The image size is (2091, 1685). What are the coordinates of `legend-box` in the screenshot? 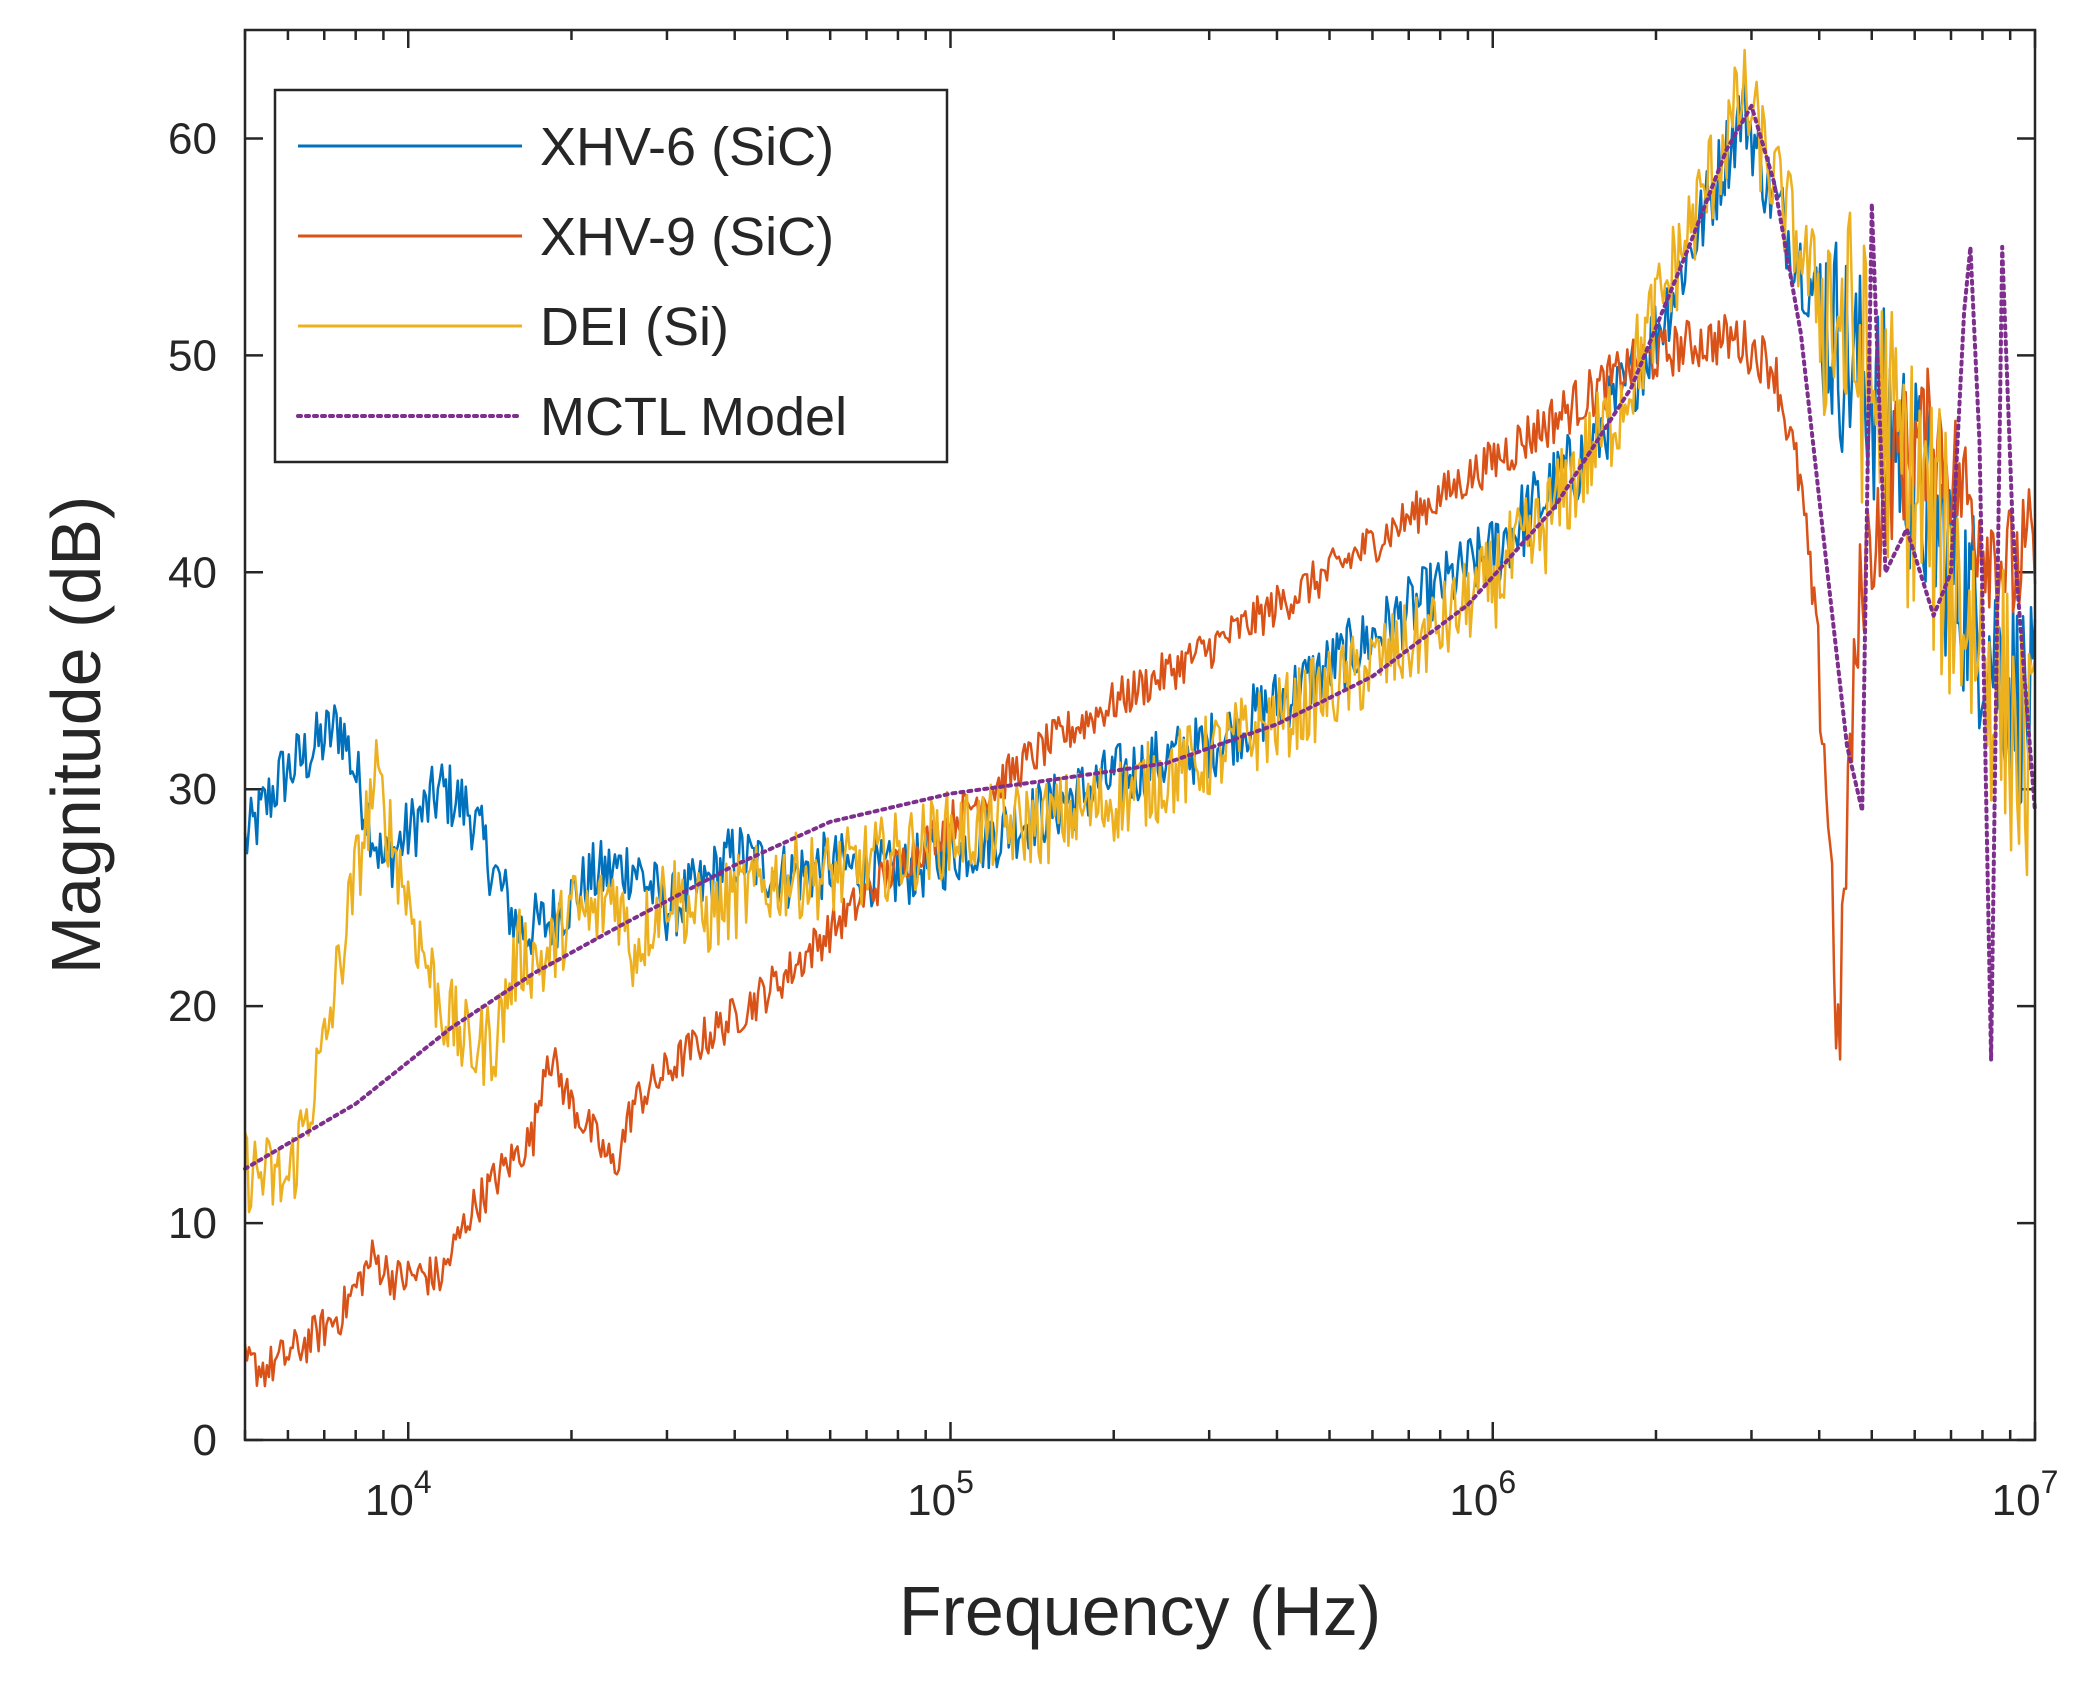 It's located at (611, 276).